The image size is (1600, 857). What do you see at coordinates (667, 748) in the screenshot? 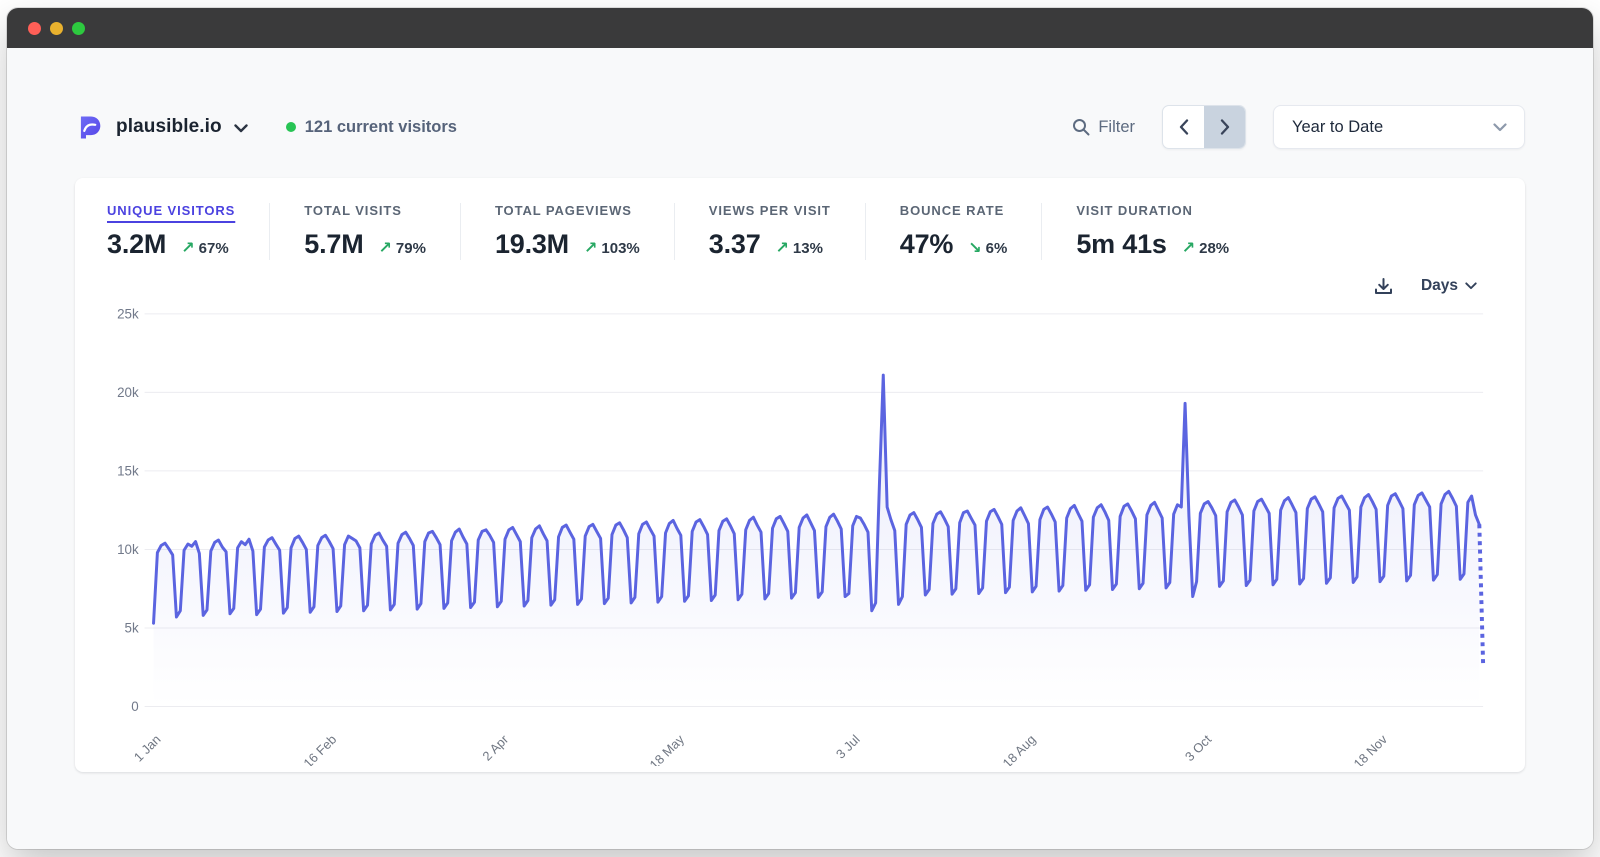
I see `x-tick-label: 18 May` at bounding box center [667, 748].